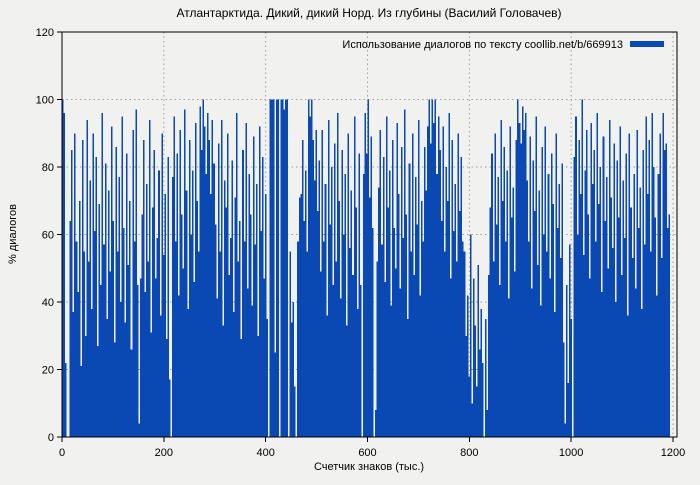 The image size is (700, 485). Describe the element at coordinates (647, 44) in the screenshot. I see `legend-swatch` at that location.